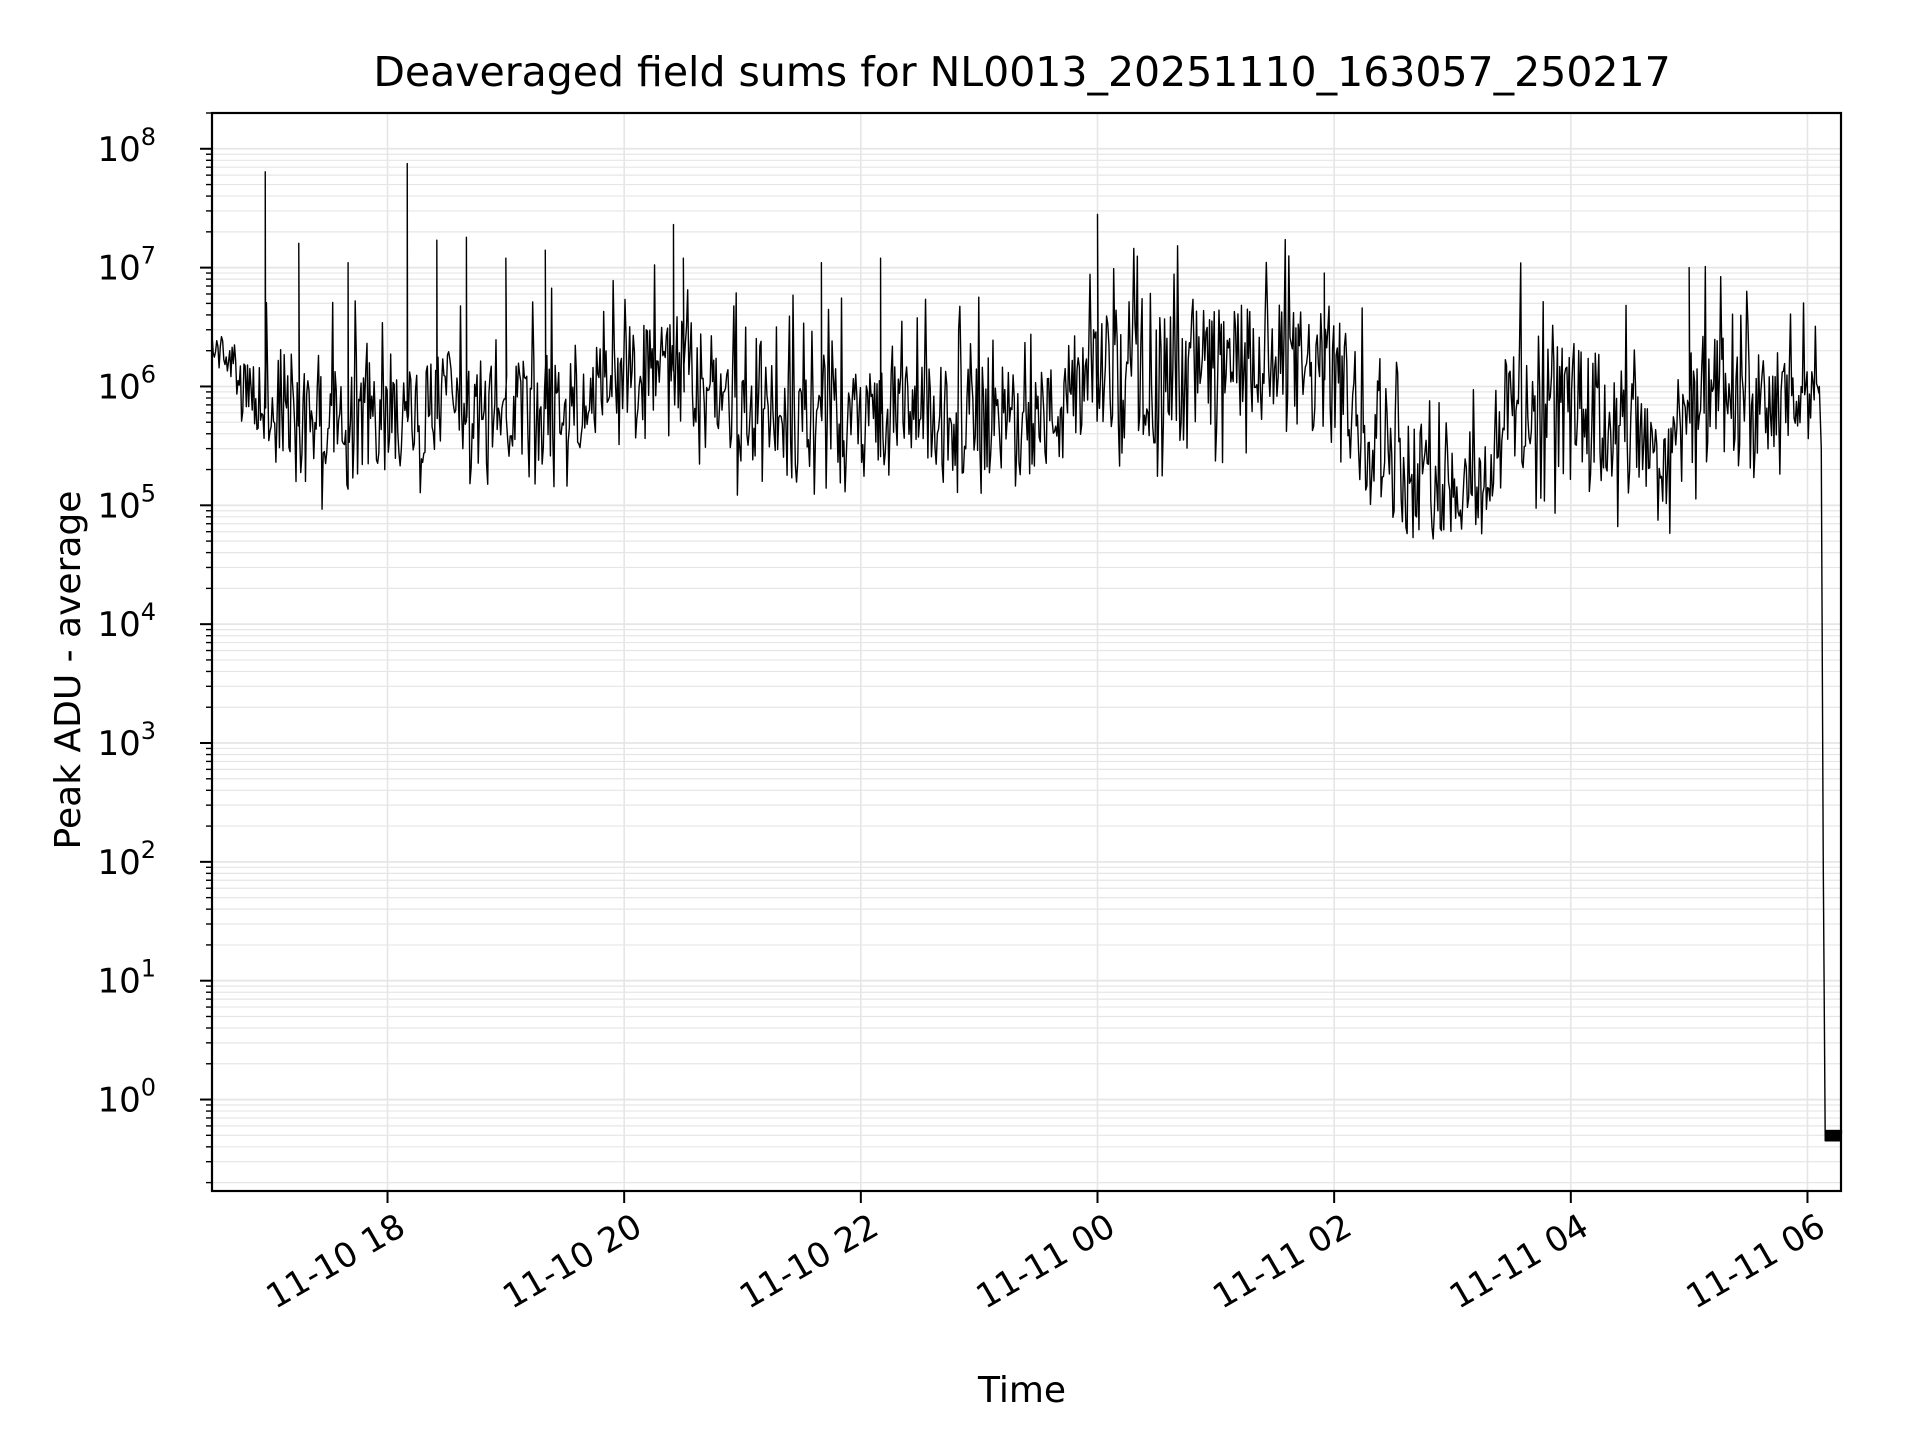 The image size is (1920, 1440). I want to click on y-tick-label: 10¹, so click(126, 978).